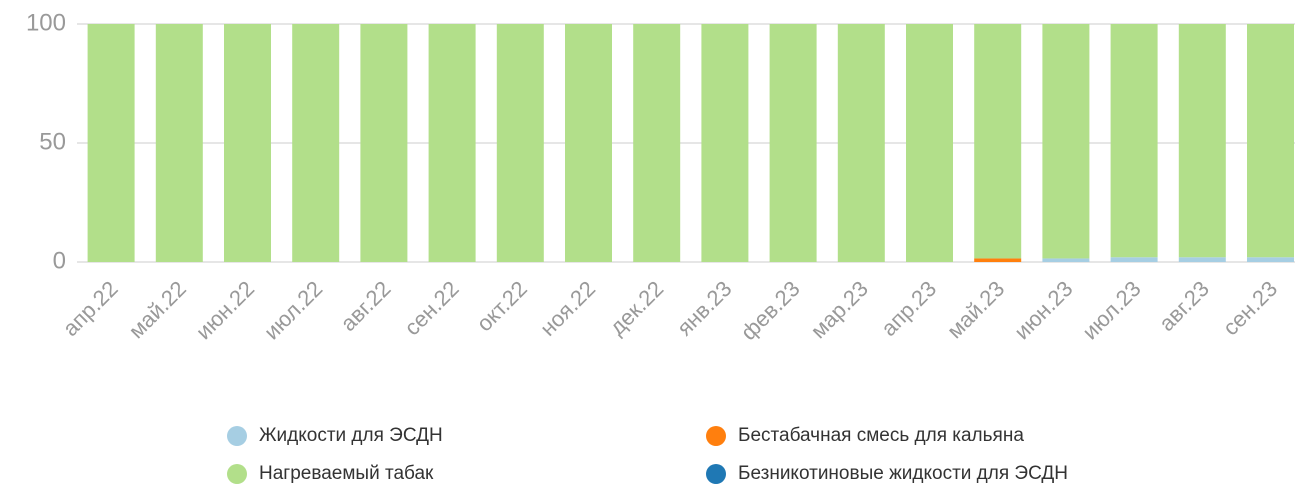 This screenshot has height=493, width=1295. I want to click on legend-label: Бестабачная смесь для кальяна, so click(881, 435).